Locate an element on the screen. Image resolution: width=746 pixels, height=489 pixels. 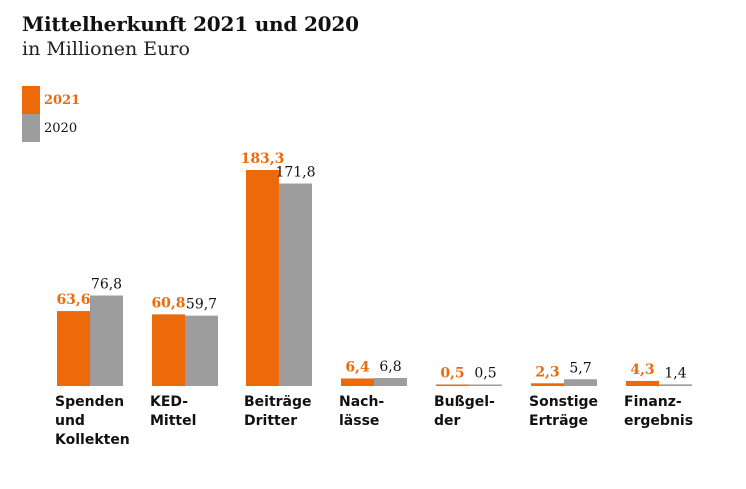
category-label-6-line-0: Finanz- is located at coordinates (653, 402).